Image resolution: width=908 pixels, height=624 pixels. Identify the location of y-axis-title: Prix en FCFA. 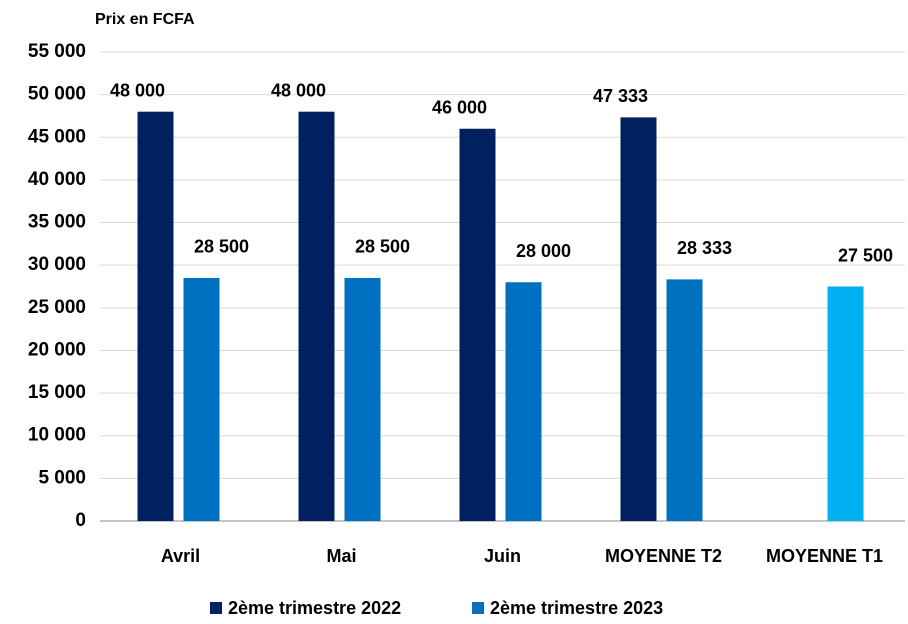
(145, 19).